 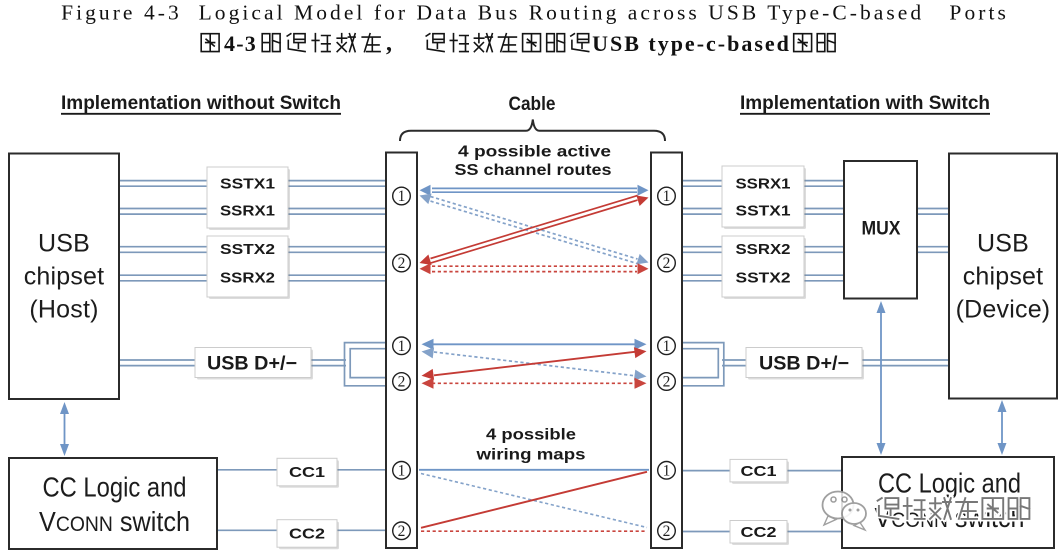 What do you see at coordinates (533, 170) in the screenshot?
I see `svg-text: SS channel routes` at bounding box center [533, 170].